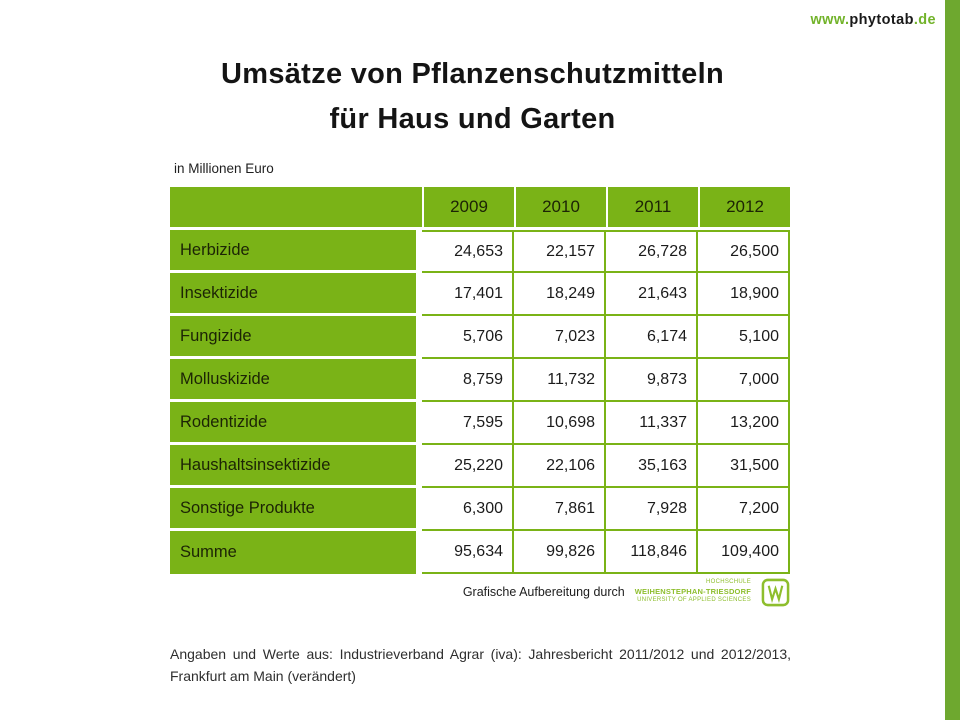 Image resolution: width=960 pixels, height=720 pixels. I want to click on data-cell: 11,732, so click(560, 380).